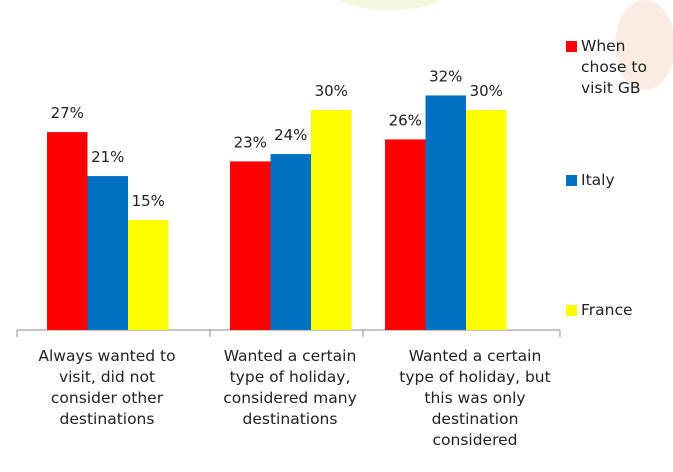  I want to click on x-tick-label-line: considered, so click(475, 440).